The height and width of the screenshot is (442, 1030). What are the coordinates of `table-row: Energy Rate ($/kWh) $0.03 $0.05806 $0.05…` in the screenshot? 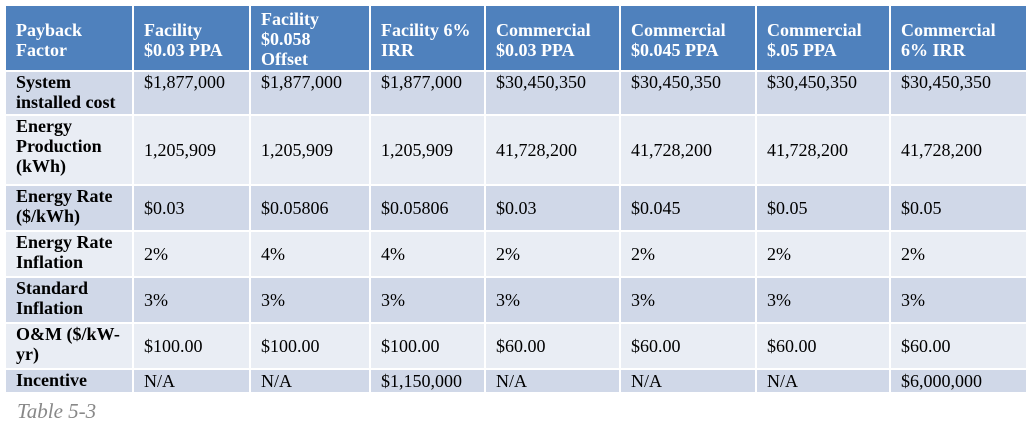 It's located at (516, 208).